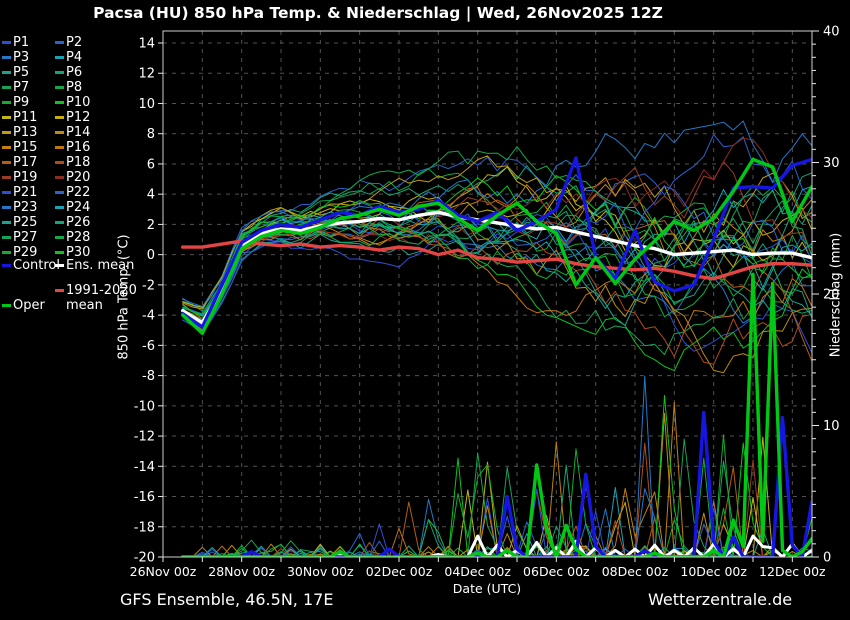  Describe the element at coordinates (72, 132) in the screenshot. I see `legend-item-p14: P14` at that location.